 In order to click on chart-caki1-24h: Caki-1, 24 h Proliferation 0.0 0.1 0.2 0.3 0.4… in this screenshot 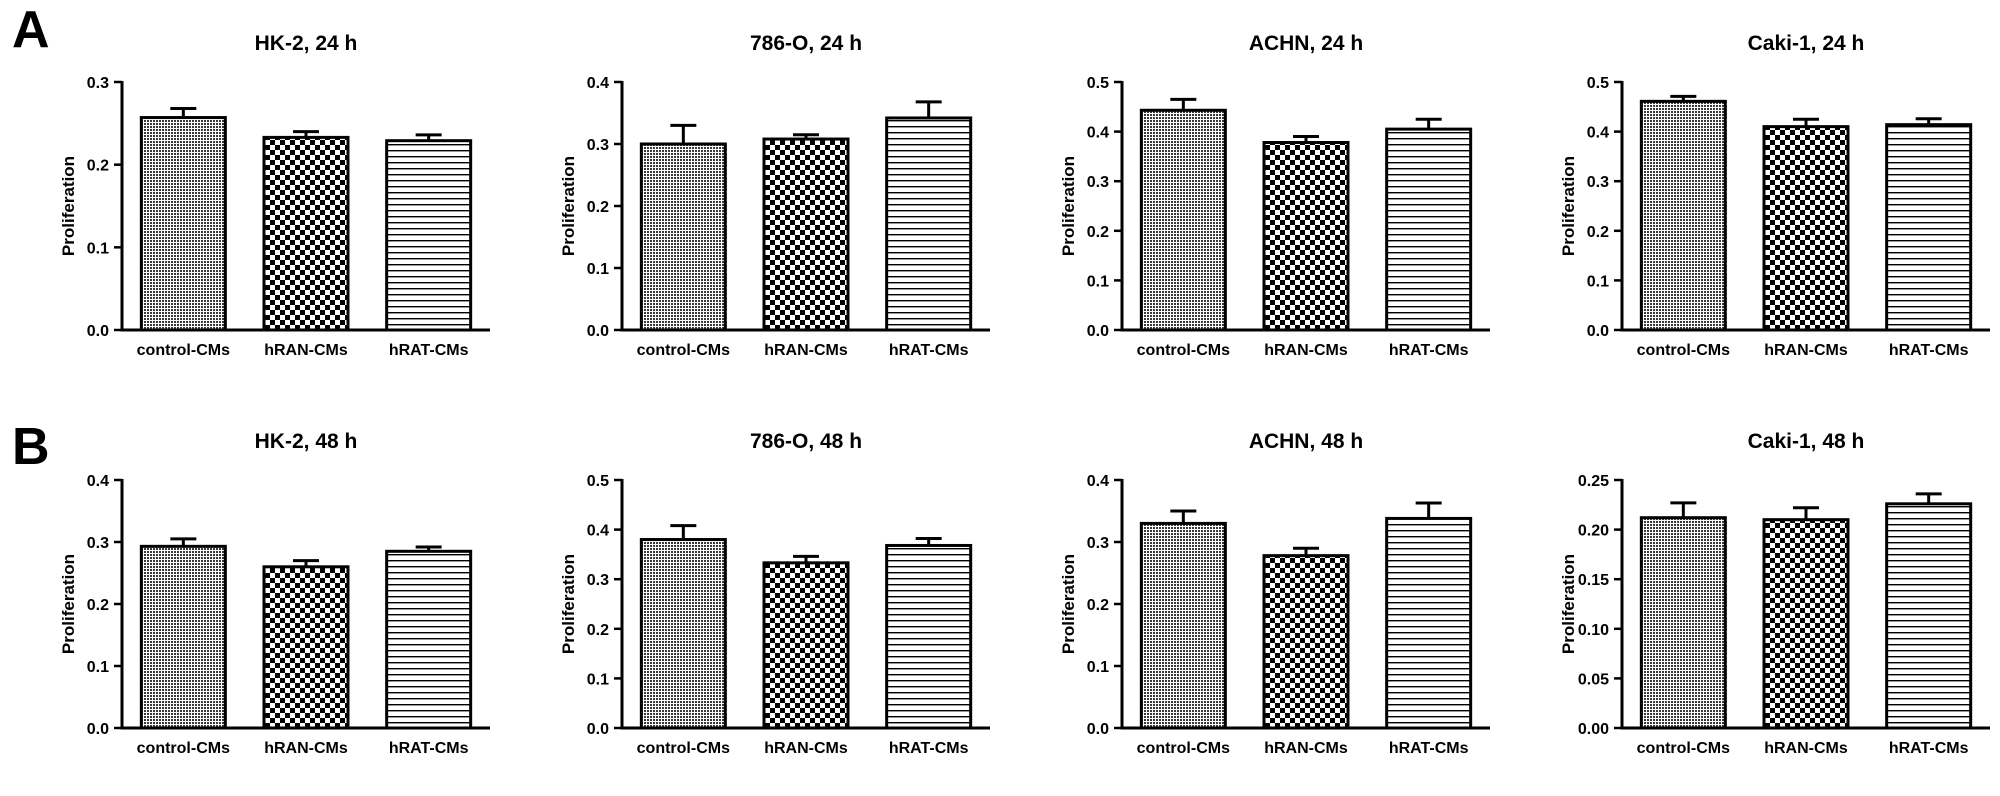, I will do `click(1774, 195)`.